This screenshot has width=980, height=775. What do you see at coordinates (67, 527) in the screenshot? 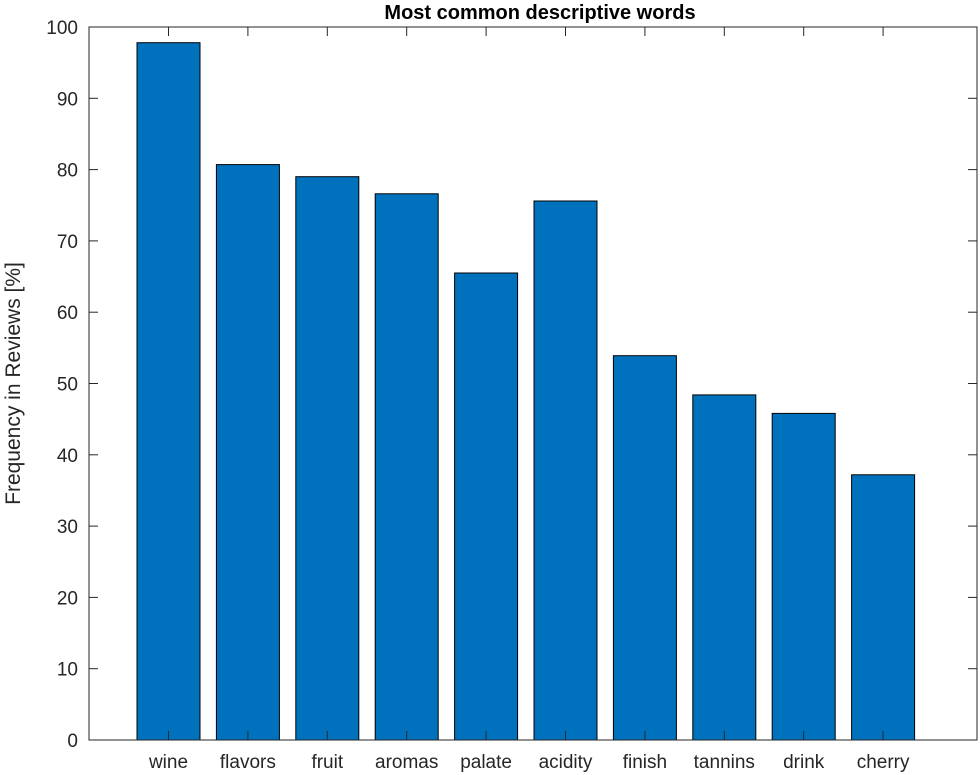
I see `y-tick-label: 30` at bounding box center [67, 527].